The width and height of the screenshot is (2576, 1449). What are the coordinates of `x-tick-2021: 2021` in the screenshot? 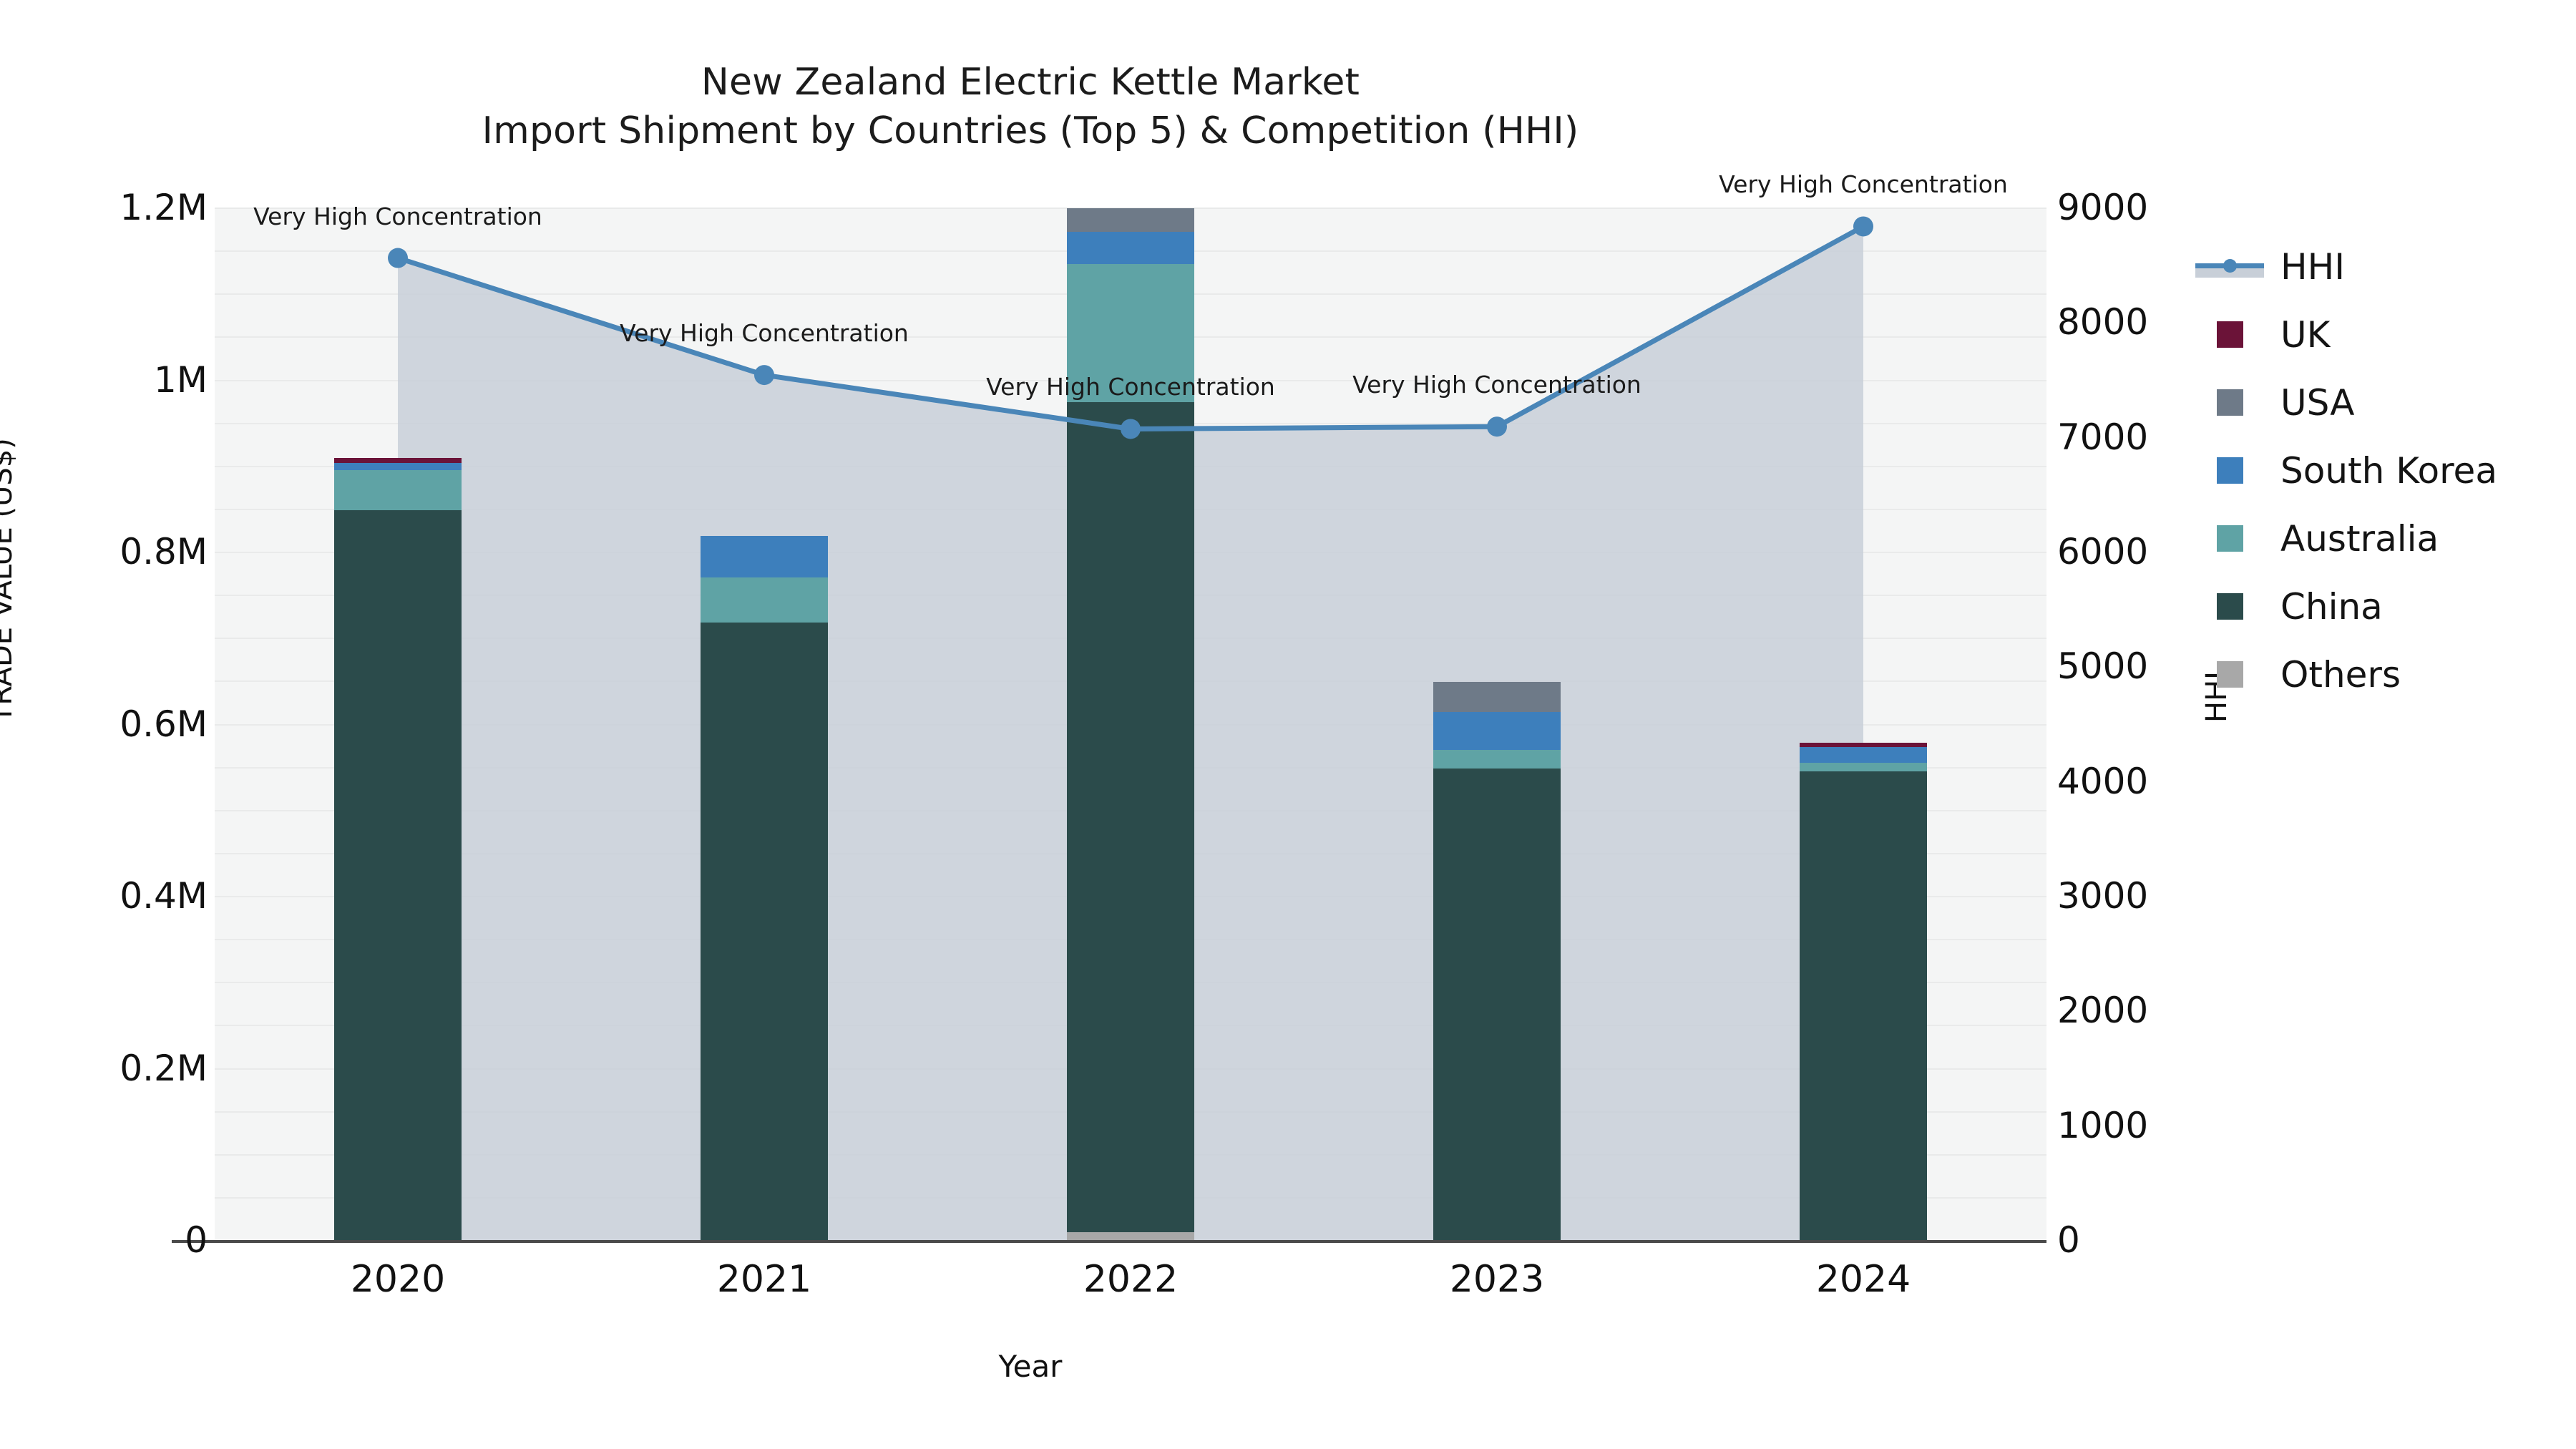 It's located at (764, 1279).